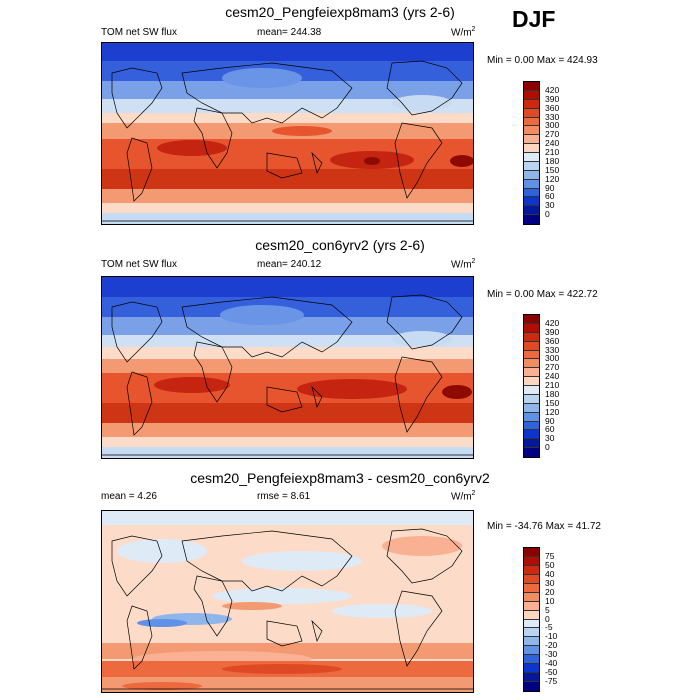 The height and width of the screenshot is (700, 700). What do you see at coordinates (550, 573) in the screenshot?
I see `colorbar-tick-label: 40` at bounding box center [550, 573].